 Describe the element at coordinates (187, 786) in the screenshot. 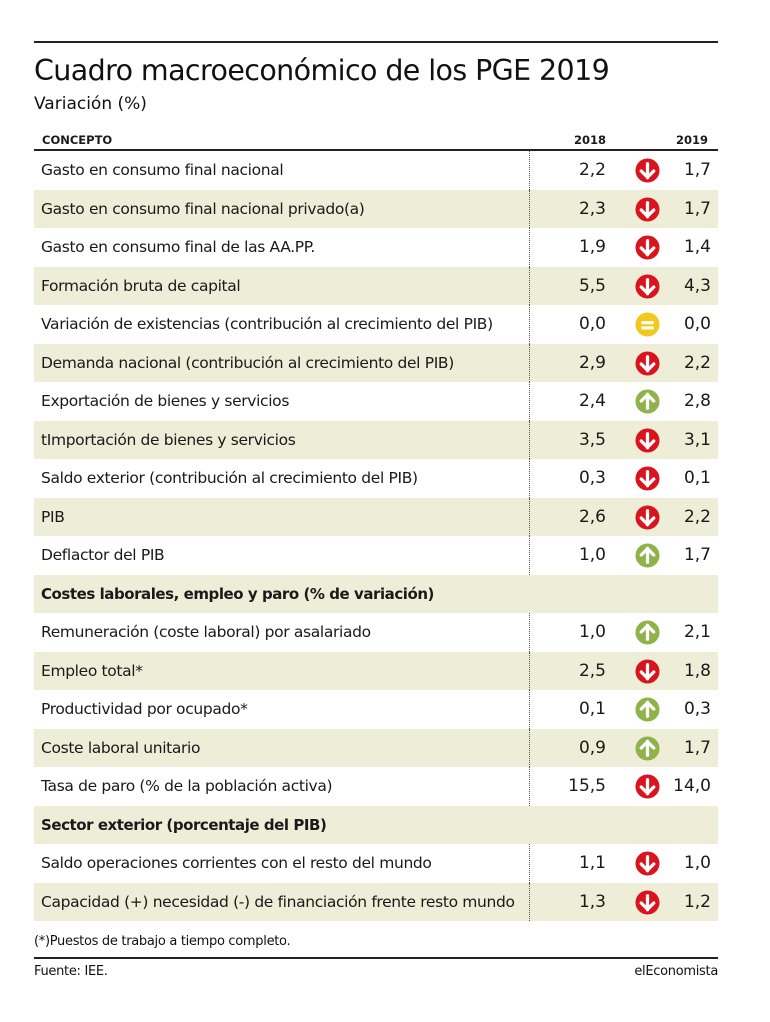

I see `concept-label: Tasa de paro (% de la población activa)` at that location.